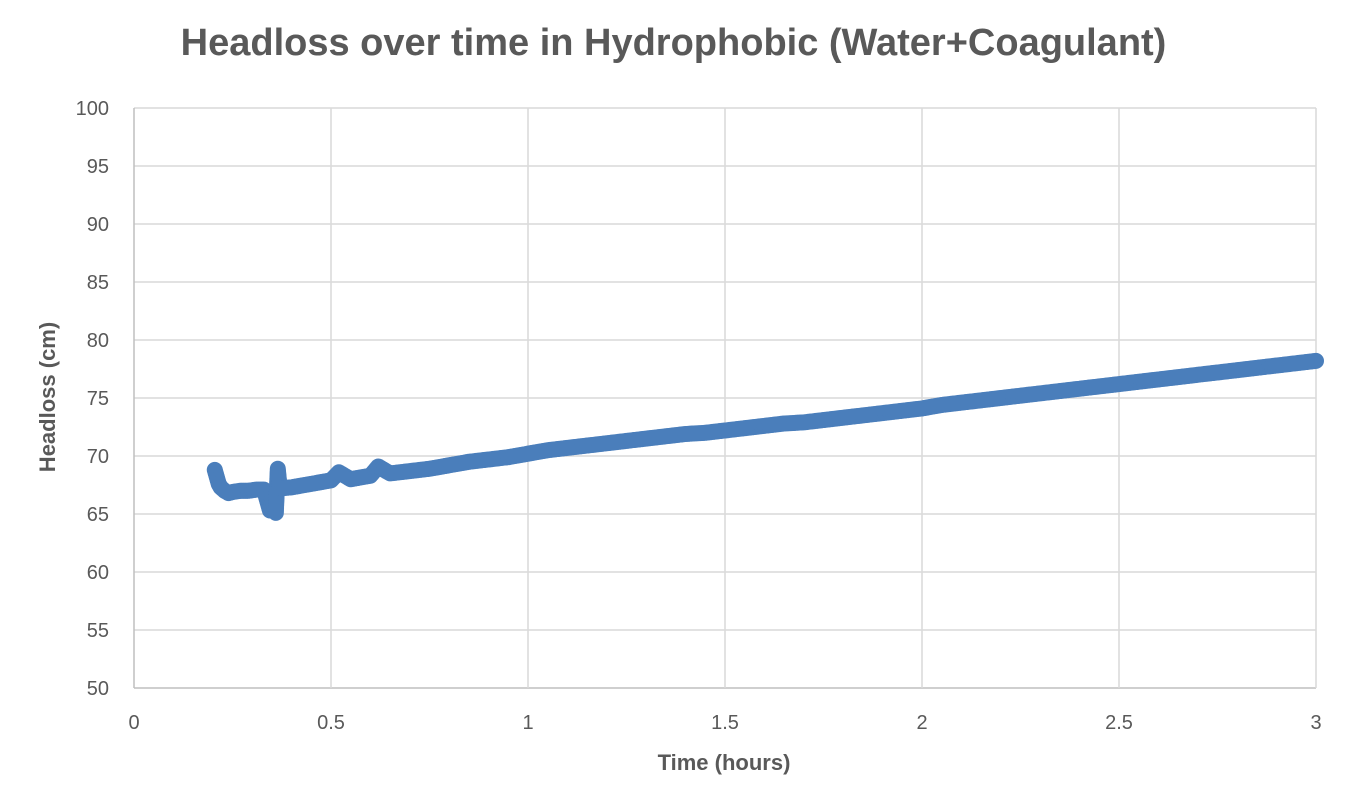 The image size is (1347, 807). Describe the element at coordinates (1316, 360) in the screenshot. I see `data-point` at that location.